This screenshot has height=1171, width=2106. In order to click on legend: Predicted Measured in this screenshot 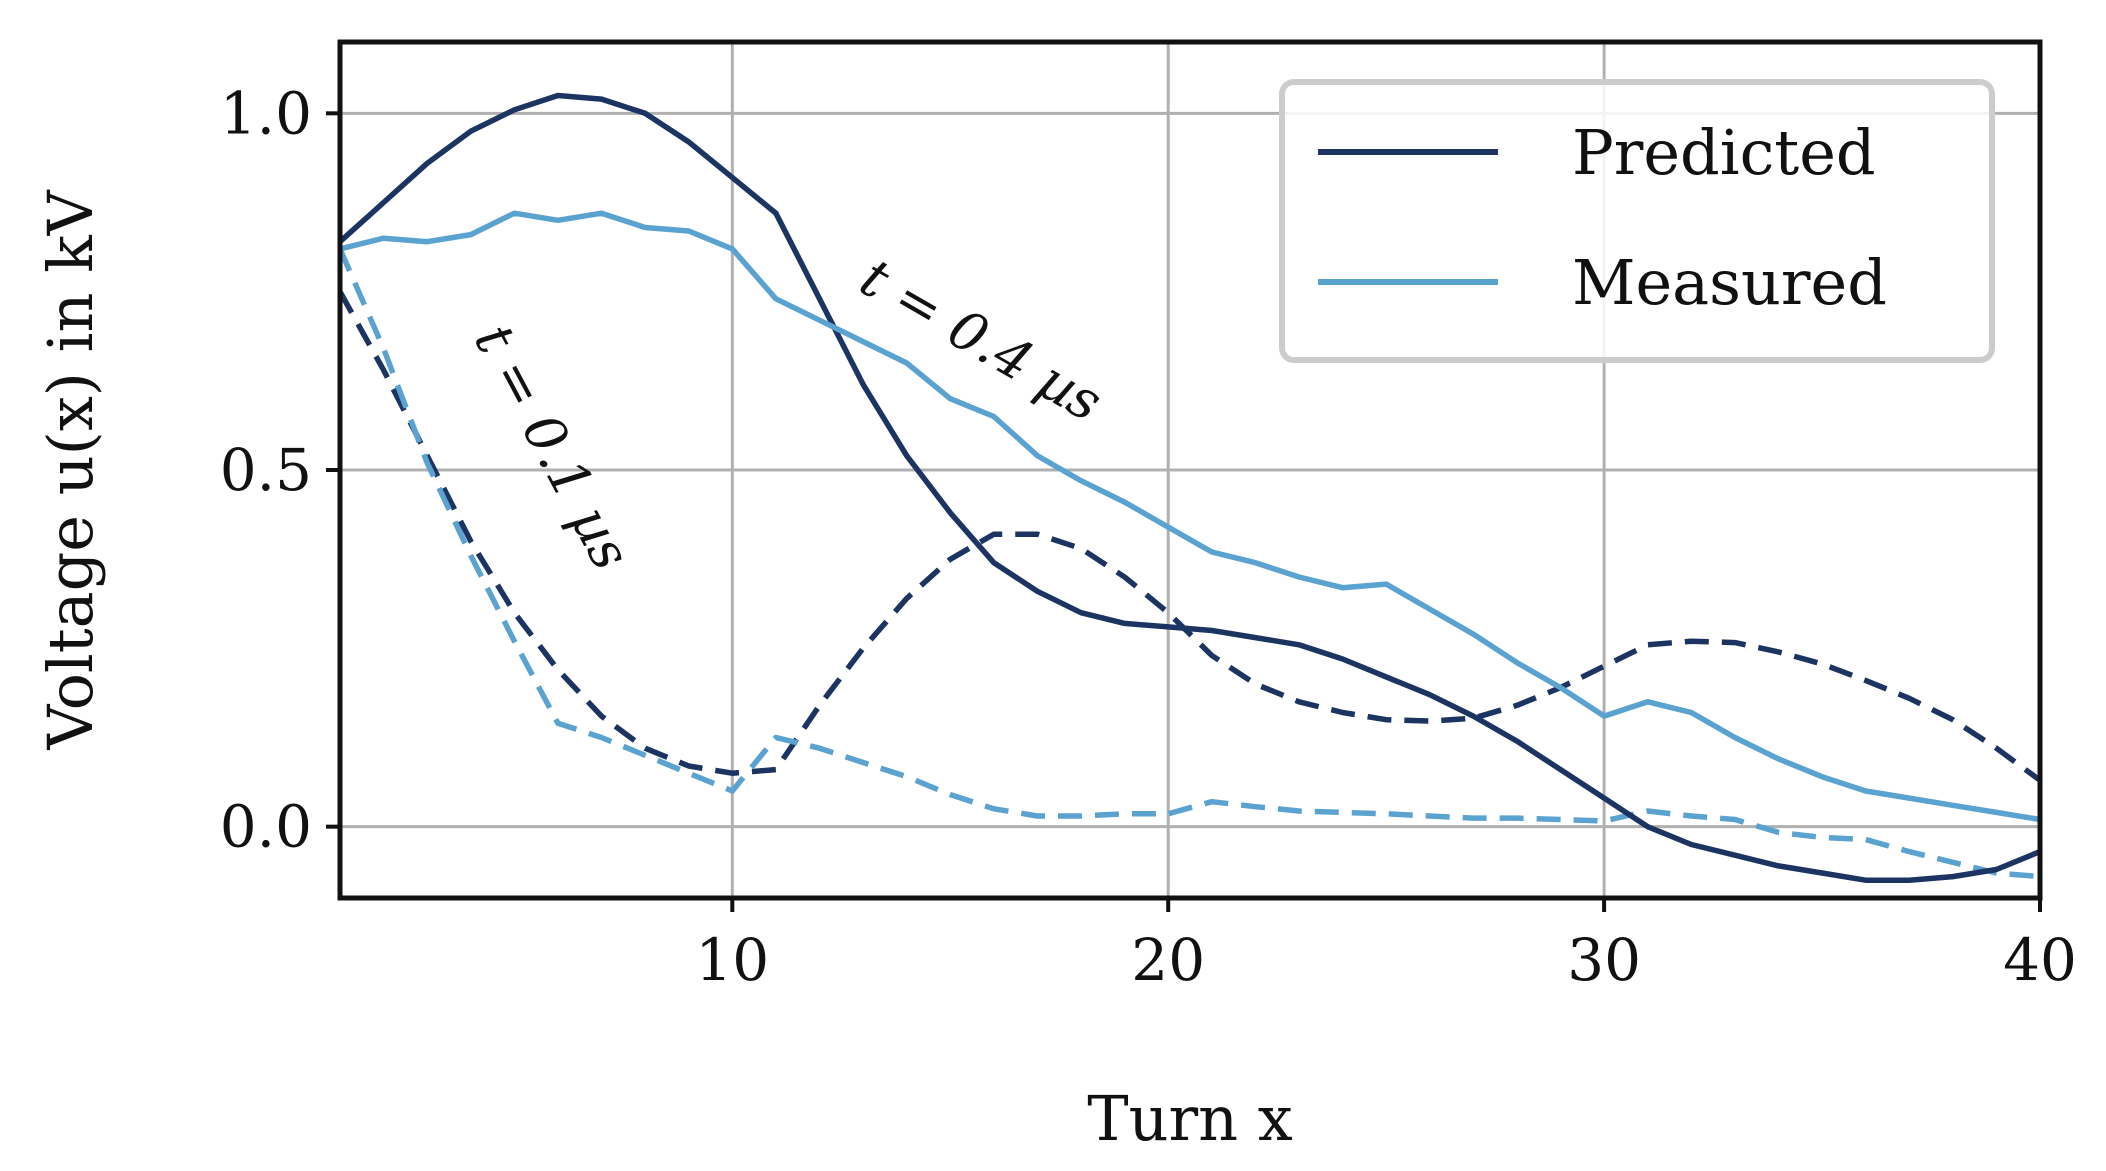, I will do `click(1637, 221)`.